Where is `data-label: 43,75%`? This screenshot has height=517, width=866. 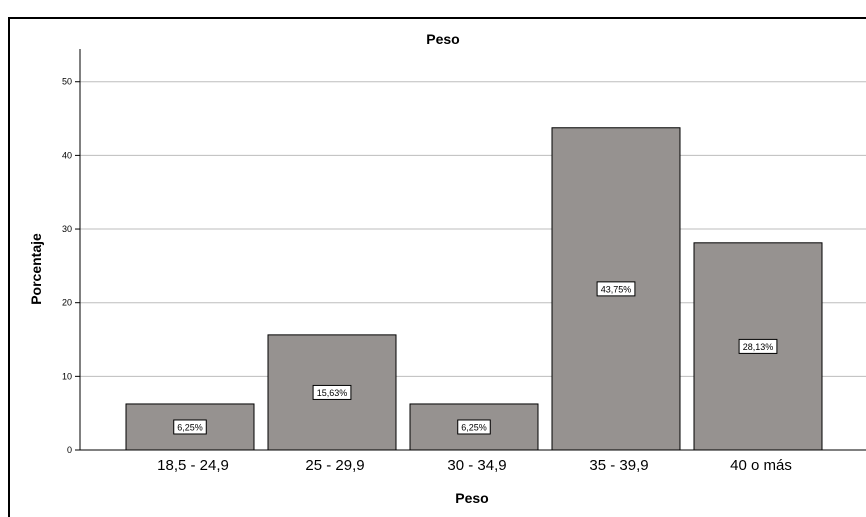 data-label: 43,75% is located at coordinates (616, 289).